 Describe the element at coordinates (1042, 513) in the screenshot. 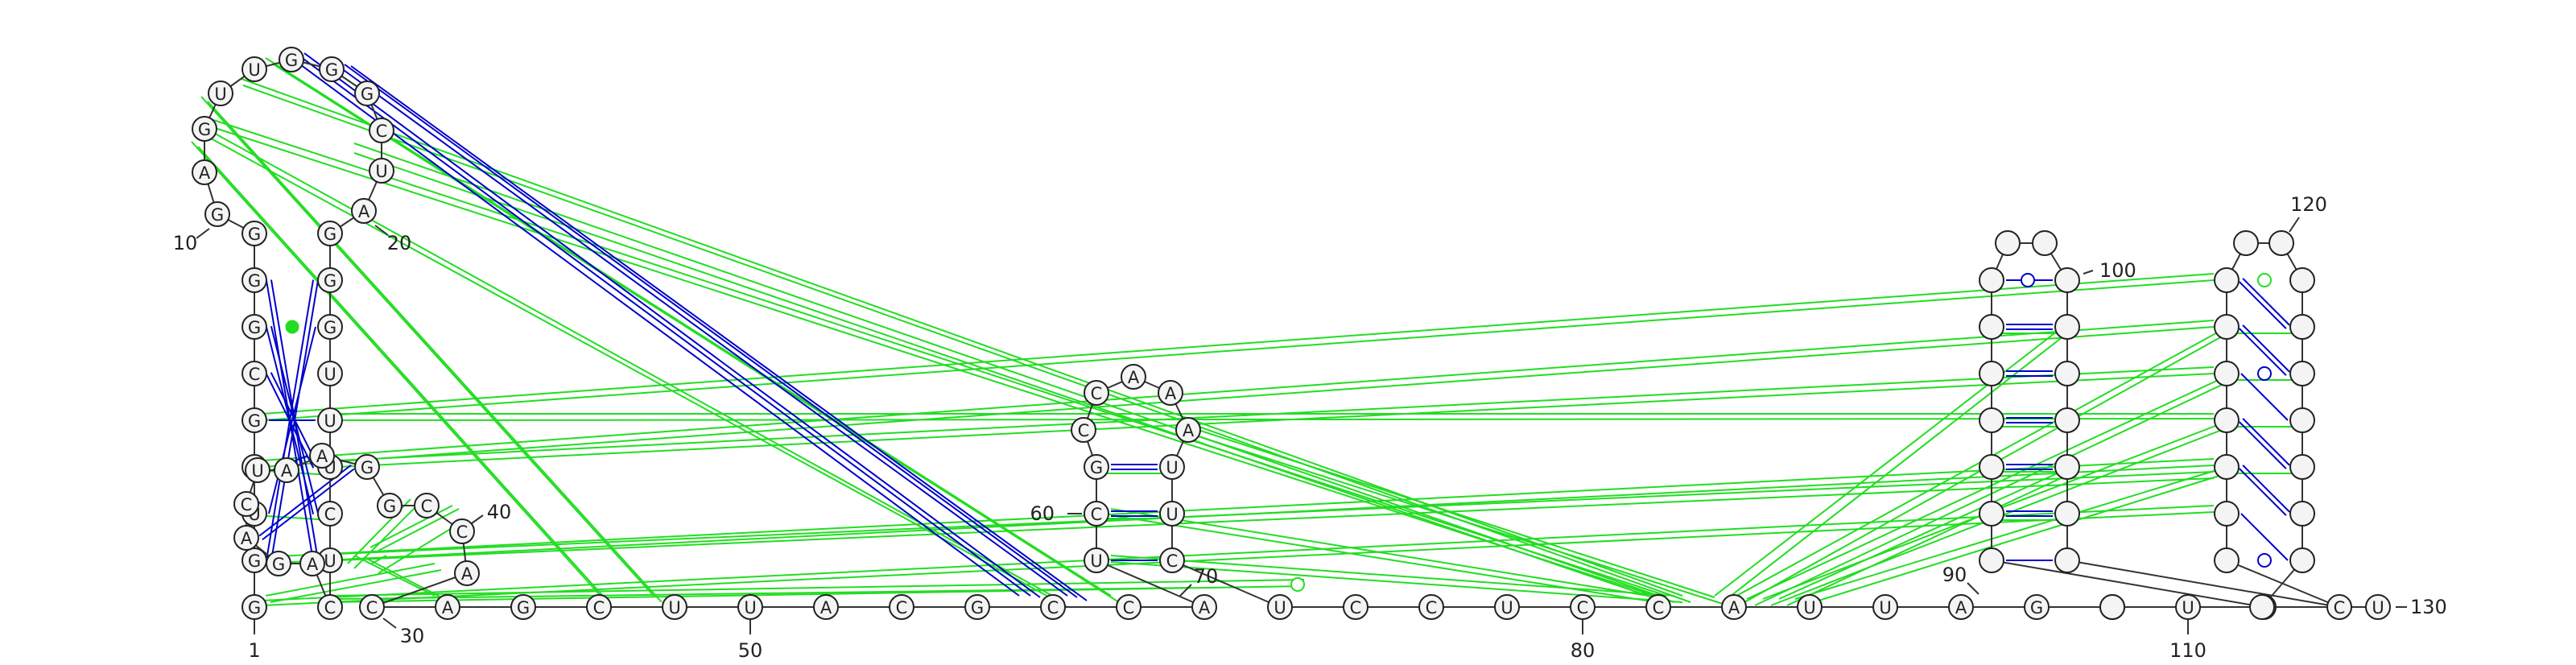

I see `number-label: 60` at that location.